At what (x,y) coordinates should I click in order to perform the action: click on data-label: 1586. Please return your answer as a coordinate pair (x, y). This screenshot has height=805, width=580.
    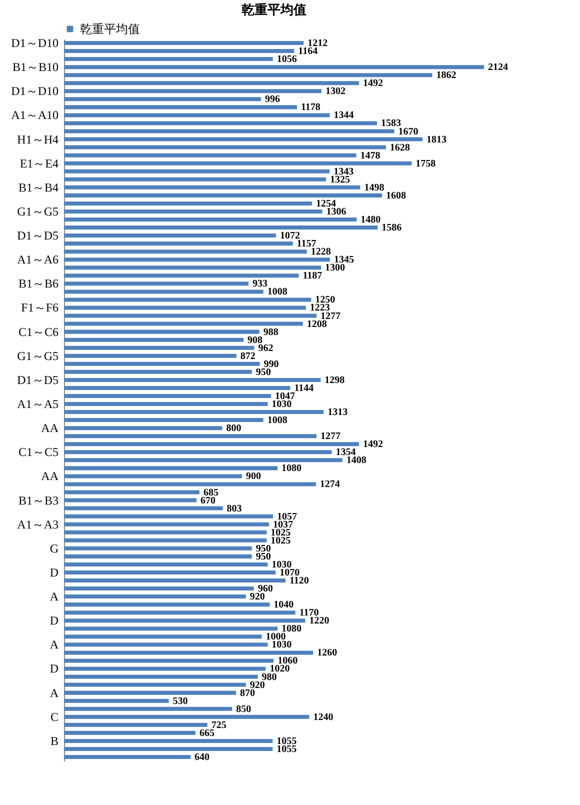
    Looking at the image, I should click on (392, 228).